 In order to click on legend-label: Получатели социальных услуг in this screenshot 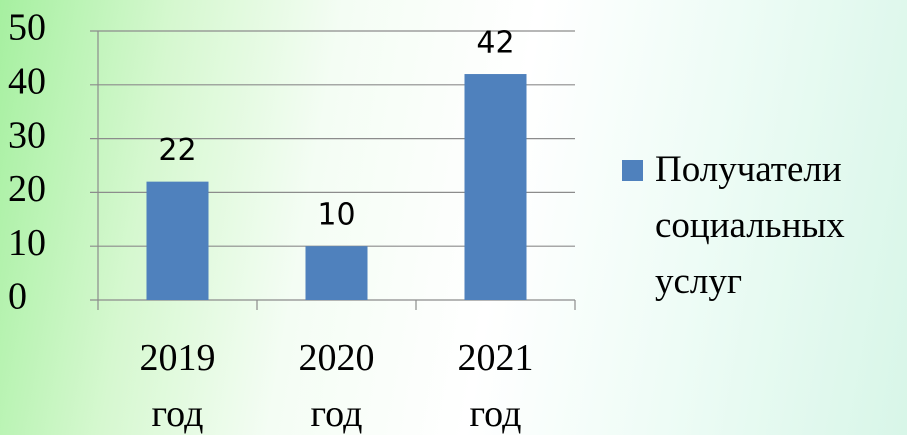, I will do `click(750, 225)`.